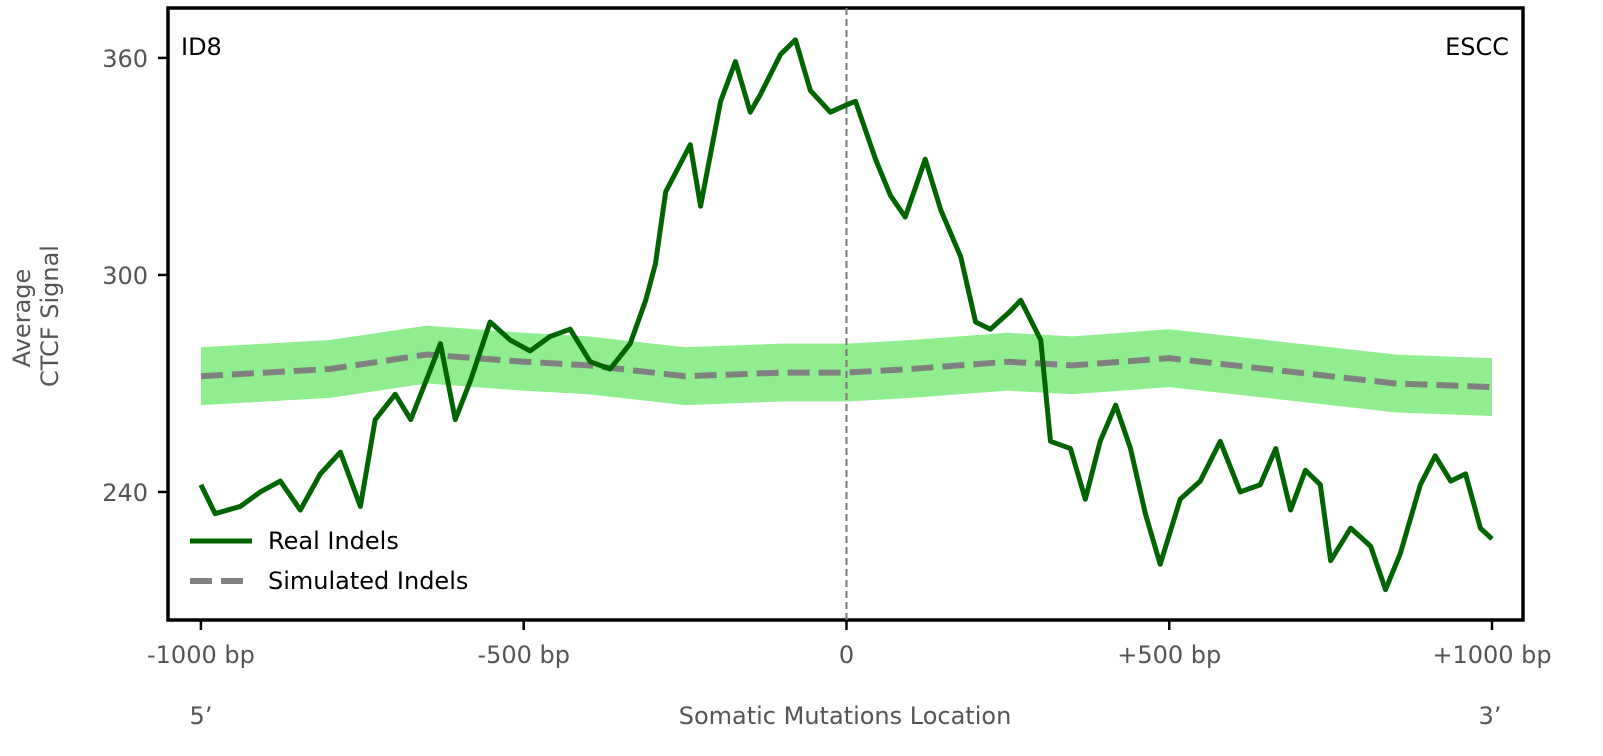 The height and width of the screenshot is (756, 1603). Describe the element at coordinates (333, 541) in the screenshot. I see `legend-real-label: Real Indels` at that location.